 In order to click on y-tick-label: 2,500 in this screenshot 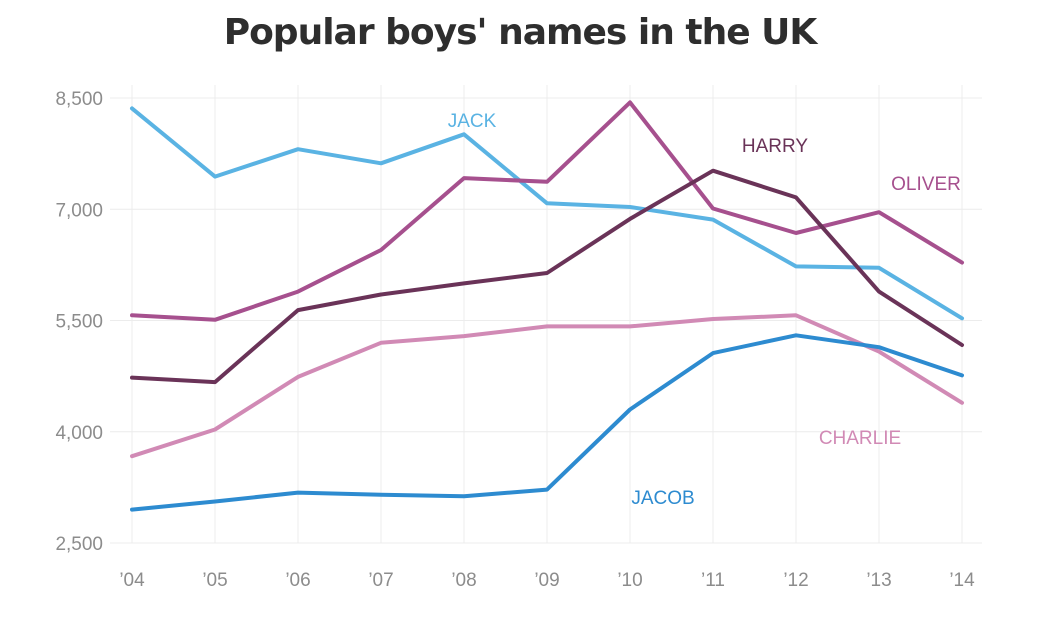, I will do `click(79, 544)`.